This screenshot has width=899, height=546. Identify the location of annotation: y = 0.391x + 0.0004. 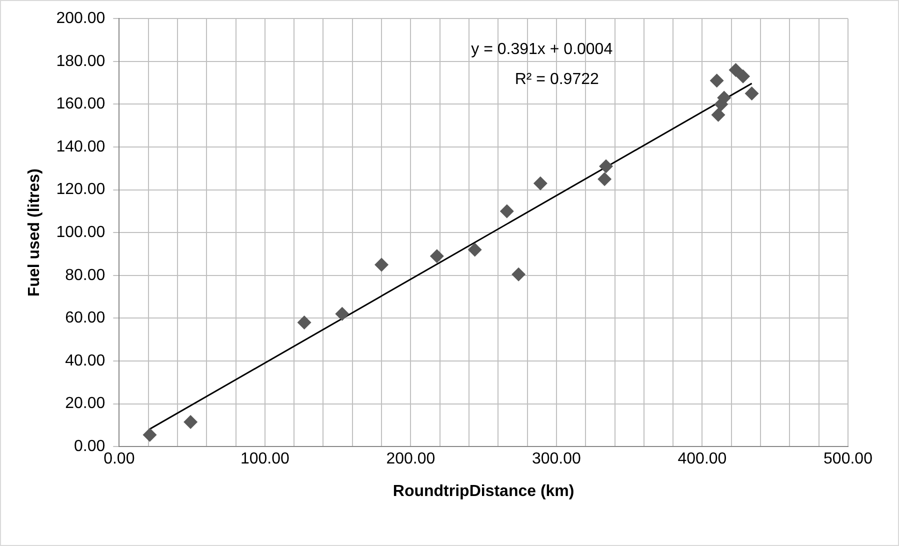
(542, 49).